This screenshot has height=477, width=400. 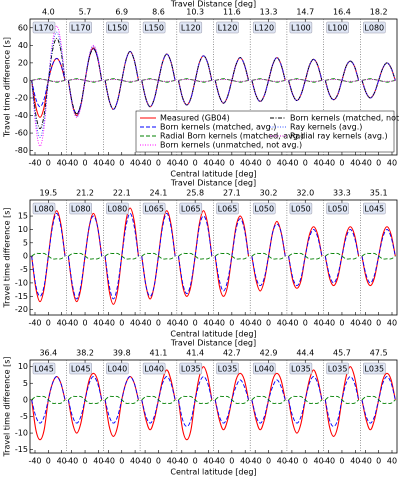 I want to click on top-tick-label: 45.7, so click(x=342, y=353).